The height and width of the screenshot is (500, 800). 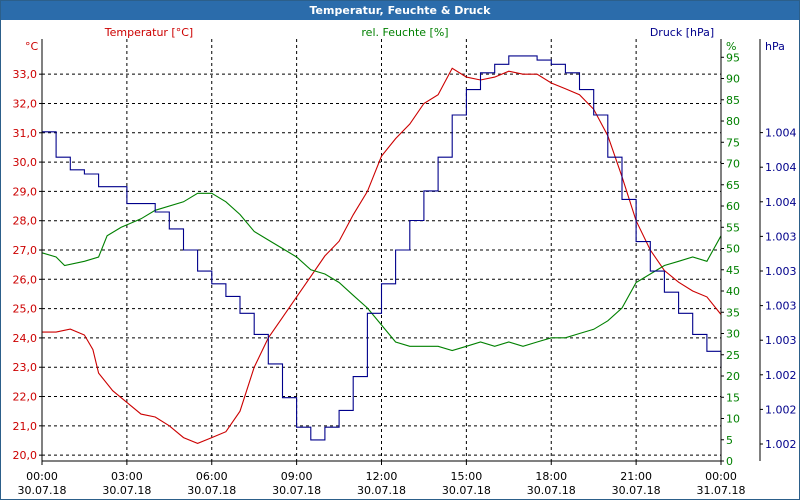 I want to click on humidity-unit: %, so click(x=731, y=46).